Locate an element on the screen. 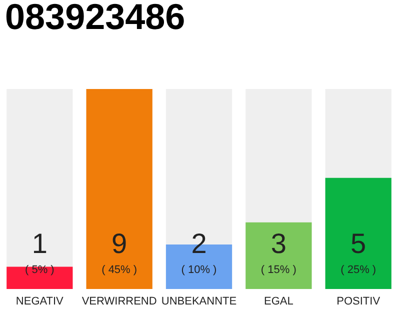  x-tick-label: UNBEKANNTE is located at coordinates (199, 302).